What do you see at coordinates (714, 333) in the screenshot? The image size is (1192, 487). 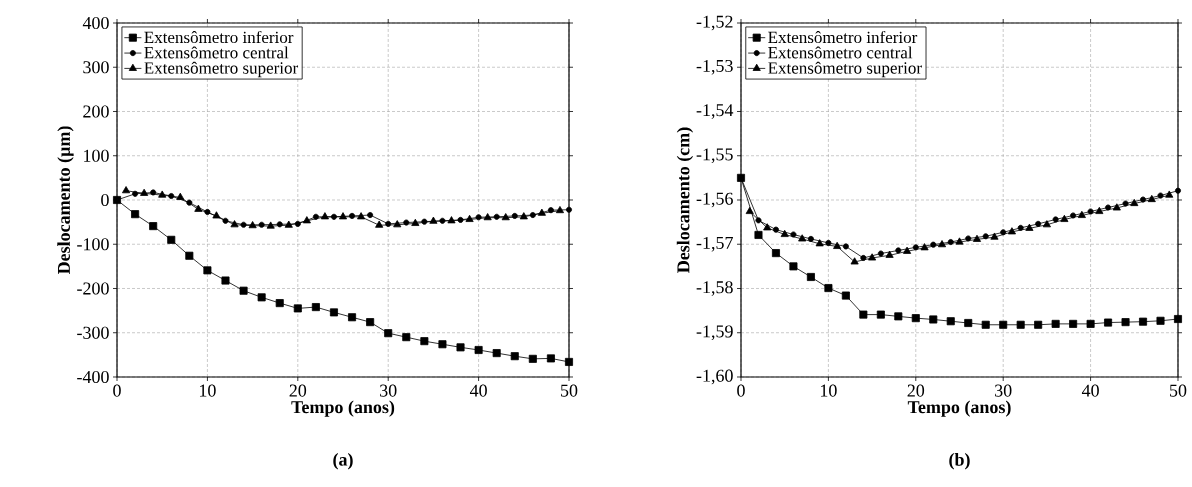 I see `y-tick-label: -1,59` at bounding box center [714, 333].